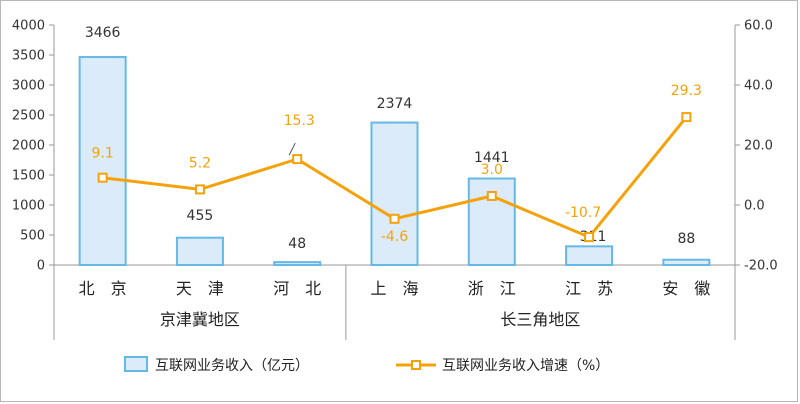 The height and width of the screenshot is (404, 800). Describe the element at coordinates (200, 319) in the screenshot. I see `group-label: 京津冀地区` at that location.